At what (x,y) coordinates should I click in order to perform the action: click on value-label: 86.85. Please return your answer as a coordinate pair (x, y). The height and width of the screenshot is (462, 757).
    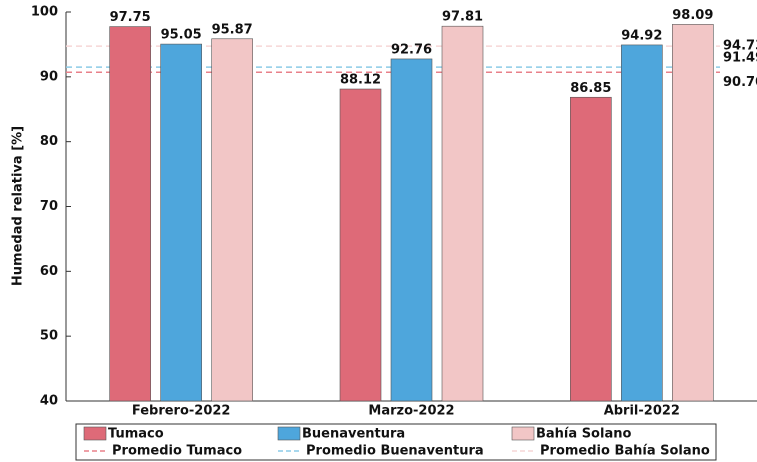
    Looking at the image, I should click on (590, 88).